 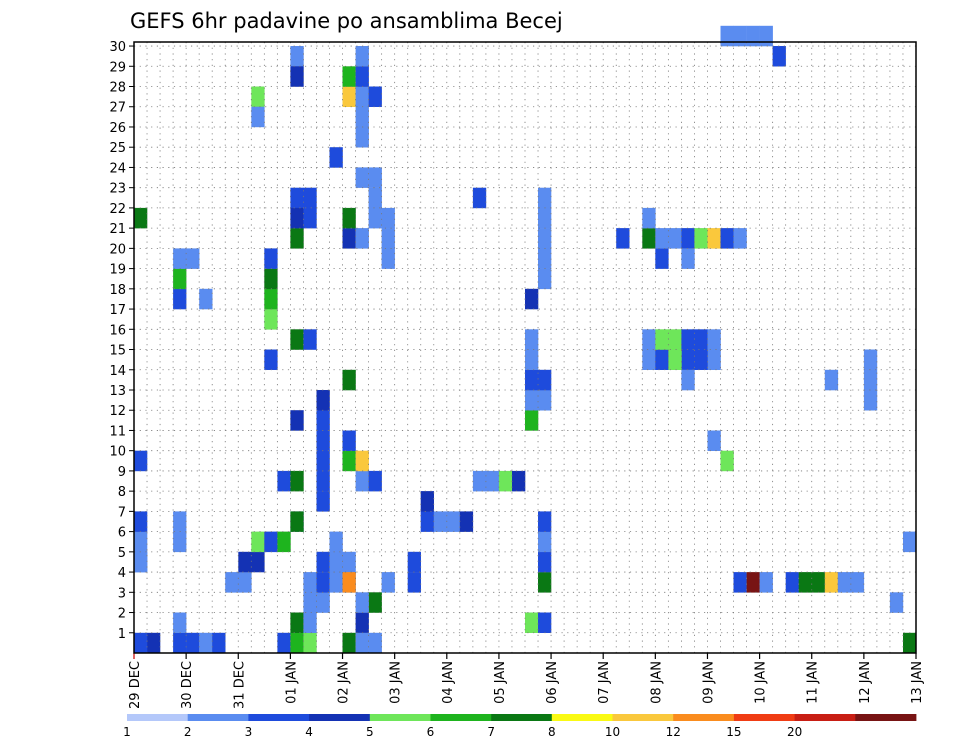 I want to click on colorbar-label: 2, so click(x=188, y=732).